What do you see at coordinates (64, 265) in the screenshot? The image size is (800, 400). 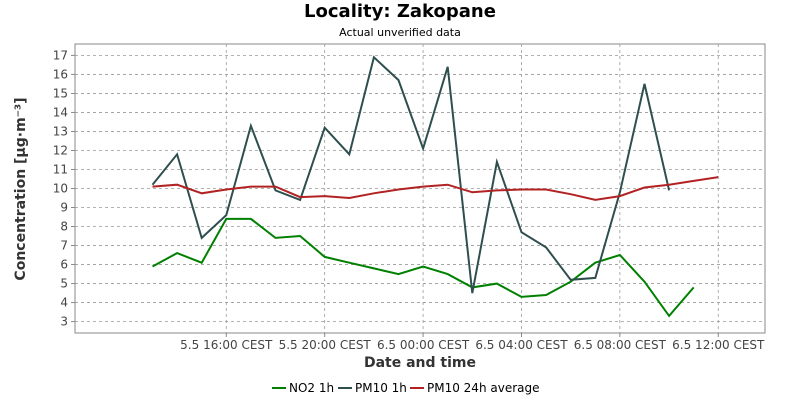 I see `y-tick-label: 6` at bounding box center [64, 265].